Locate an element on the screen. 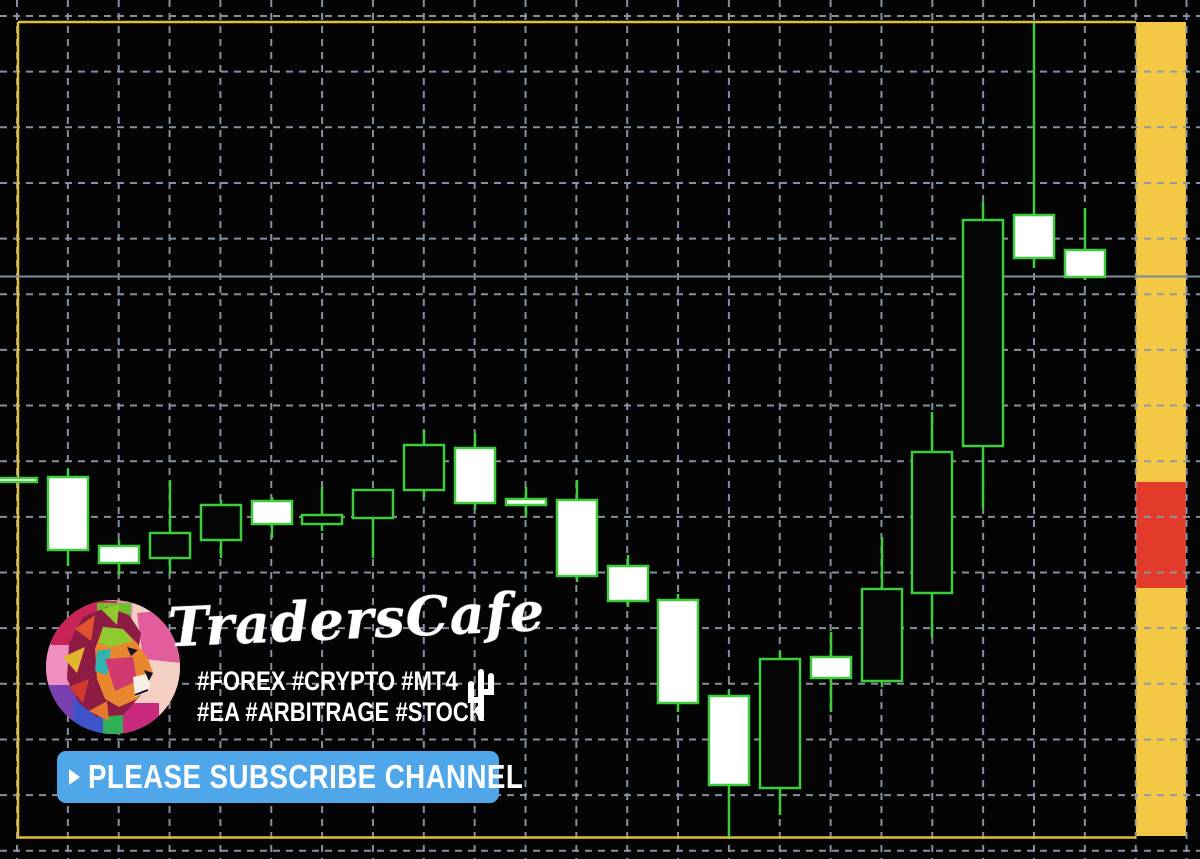 This screenshot has height=859, width=1200. lion-pop-art-icon is located at coordinates (113, 667).